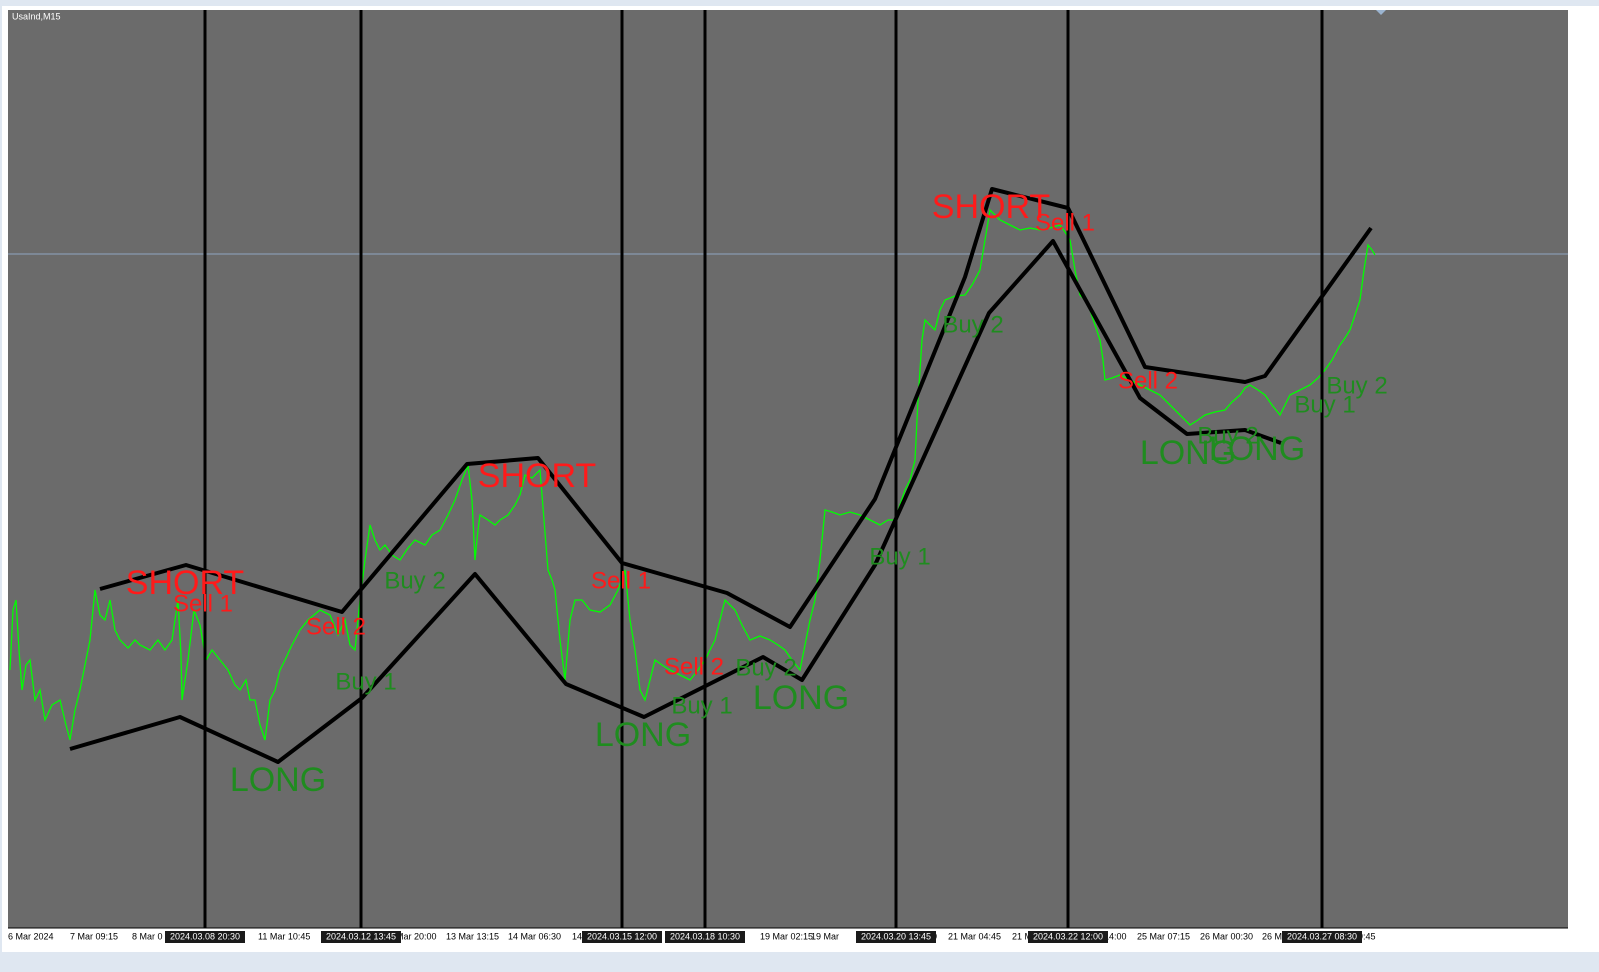 Image resolution: width=1599 pixels, height=972 pixels. Describe the element at coordinates (31, 936) in the screenshot. I see `time-label: 6 Mar 2024` at that location.